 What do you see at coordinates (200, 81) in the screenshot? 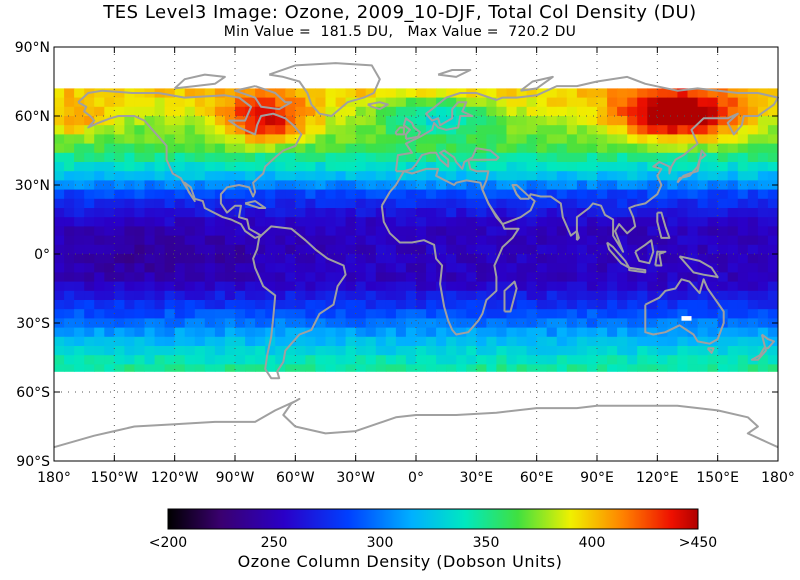
I see `coast-arctic-islands` at bounding box center [200, 81].